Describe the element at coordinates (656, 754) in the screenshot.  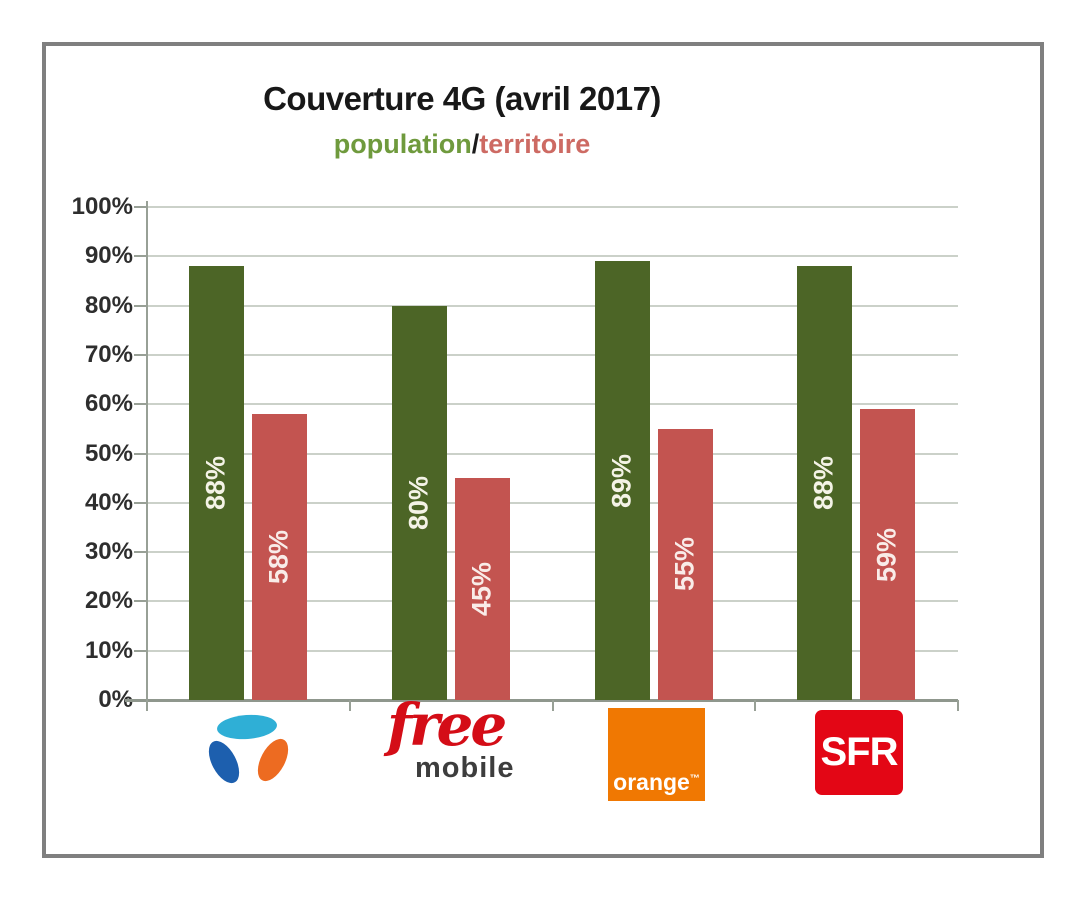
I see `orange-logo: orange™` at that location.